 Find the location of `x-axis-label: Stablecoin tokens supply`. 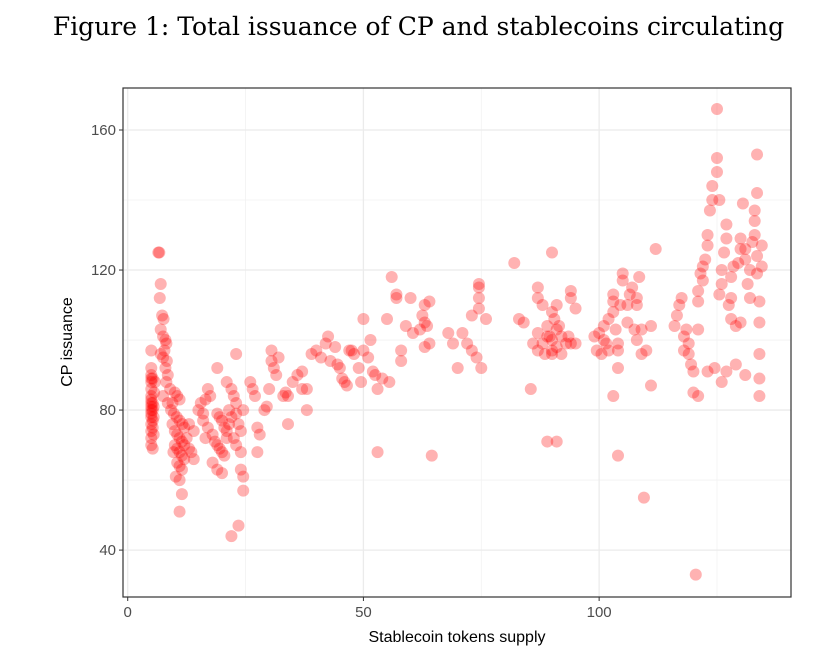

x-axis-label: Stablecoin tokens supply is located at coordinates (457, 637).